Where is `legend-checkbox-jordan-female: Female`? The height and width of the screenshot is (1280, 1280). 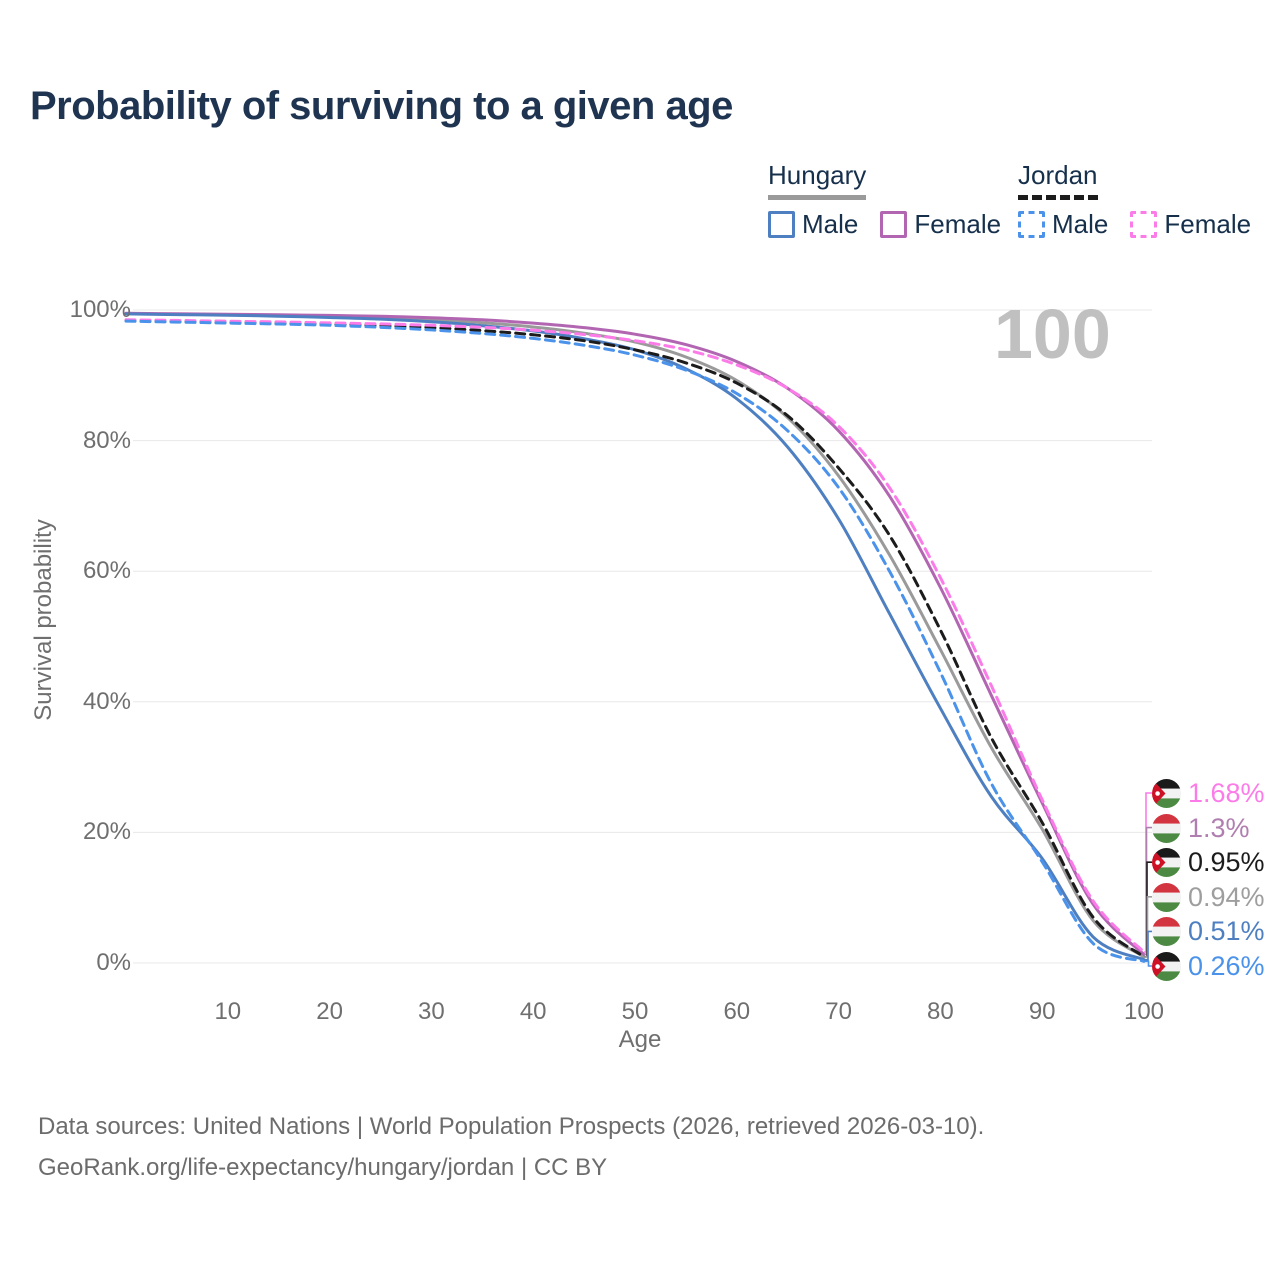 legend-checkbox-jordan-female: Female is located at coordinates (1190, 224).